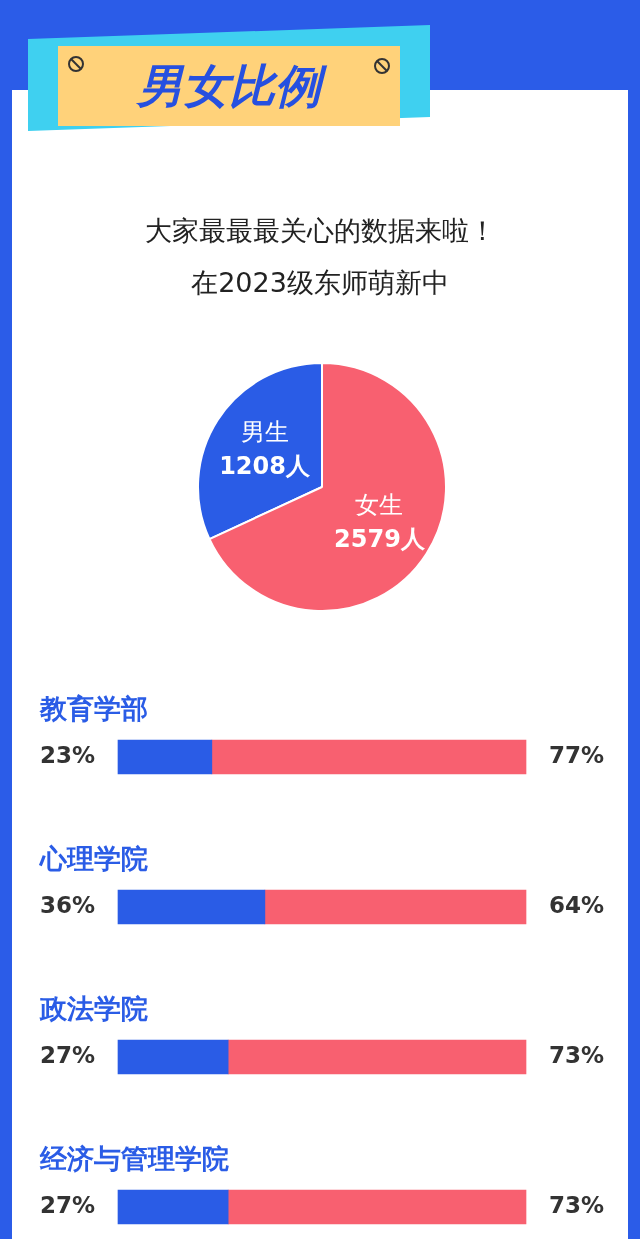  What do you see at coordinates (68, 754) in the screenshot?
I see `data-label: 23%` at bounding box center [68, 754].